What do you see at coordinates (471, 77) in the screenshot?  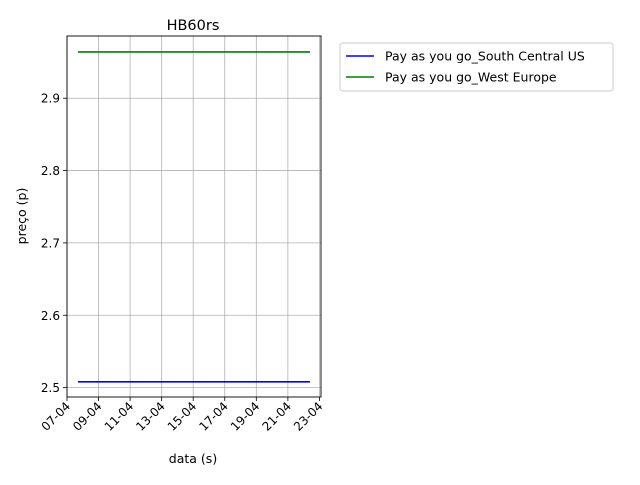 I see `legend-label-1: Pay as you go_West Europe` at bounding box center [471, 77].